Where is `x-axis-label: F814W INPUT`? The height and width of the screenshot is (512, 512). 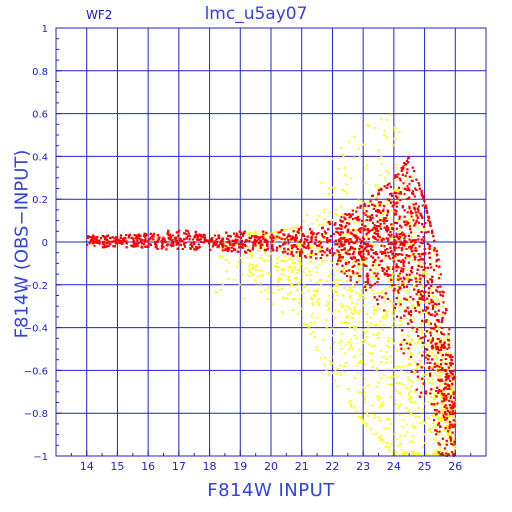
x-axis-label: F814W INPUT is located at coordinates (271, 490).